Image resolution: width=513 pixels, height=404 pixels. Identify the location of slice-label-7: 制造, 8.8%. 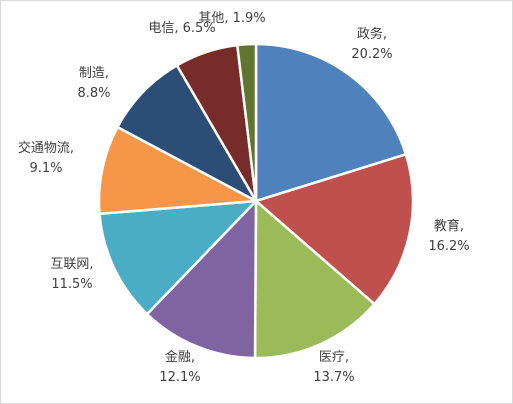
(93, 83).